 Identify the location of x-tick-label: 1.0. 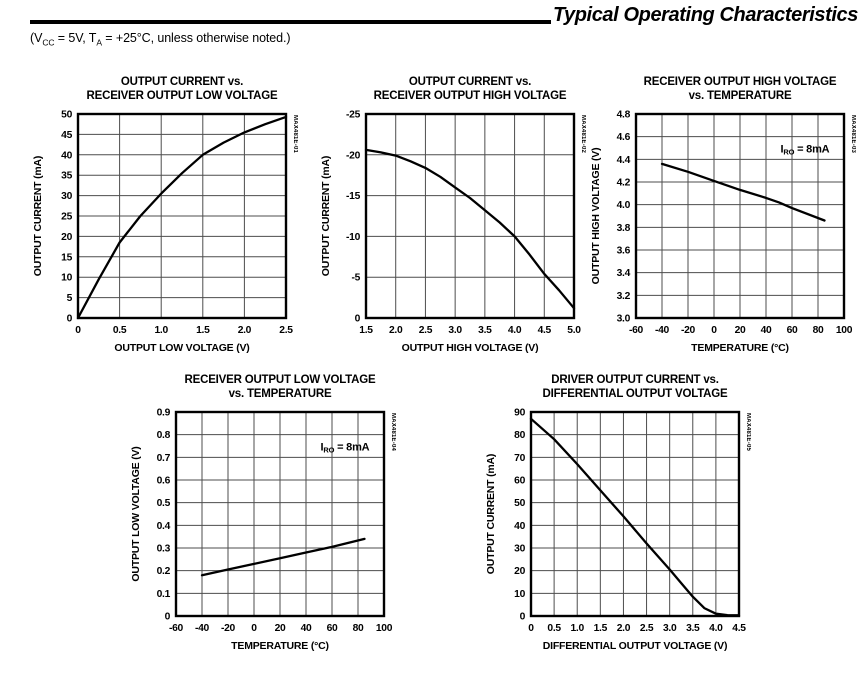
(161, 330).